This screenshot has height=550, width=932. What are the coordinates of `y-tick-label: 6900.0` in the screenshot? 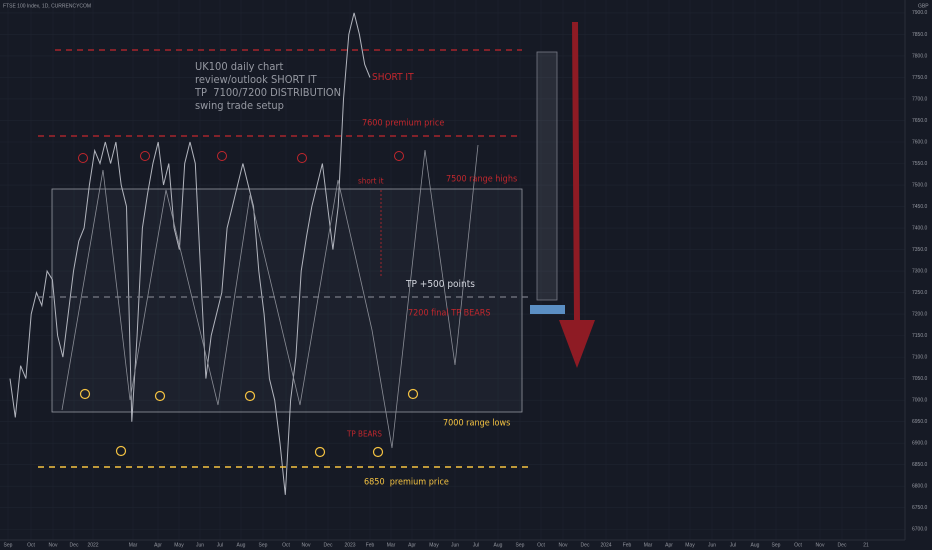 It's located at (920, 444).